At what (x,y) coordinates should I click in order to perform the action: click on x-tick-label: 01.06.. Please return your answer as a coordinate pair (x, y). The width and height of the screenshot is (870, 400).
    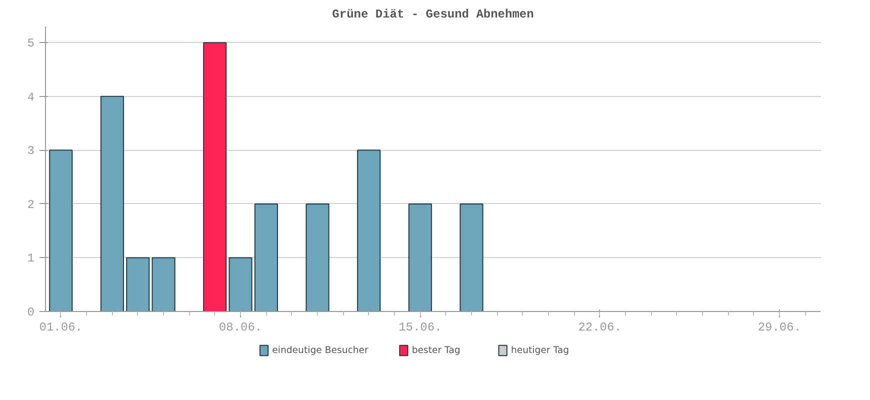
    Looking at the image, I should click on (61, 327).